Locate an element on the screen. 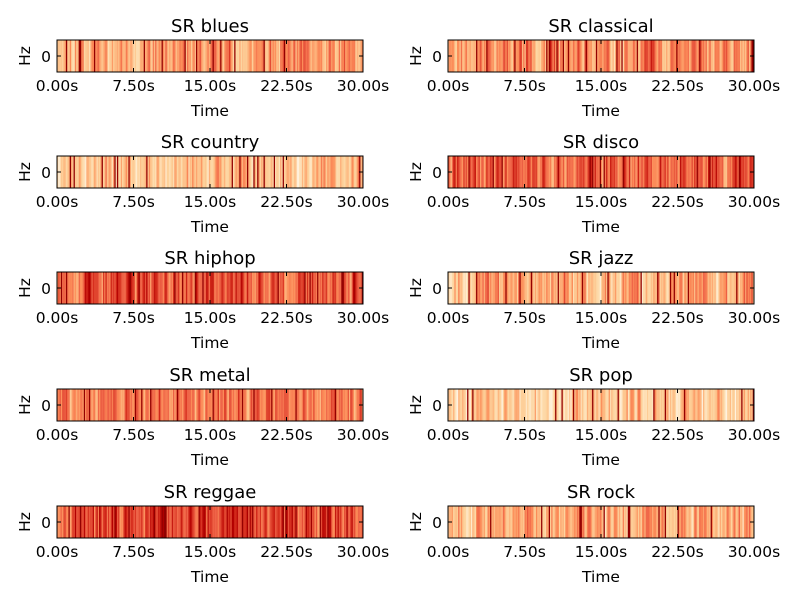  x-tick-label: 30.00s is located at coordinates (754, 318).